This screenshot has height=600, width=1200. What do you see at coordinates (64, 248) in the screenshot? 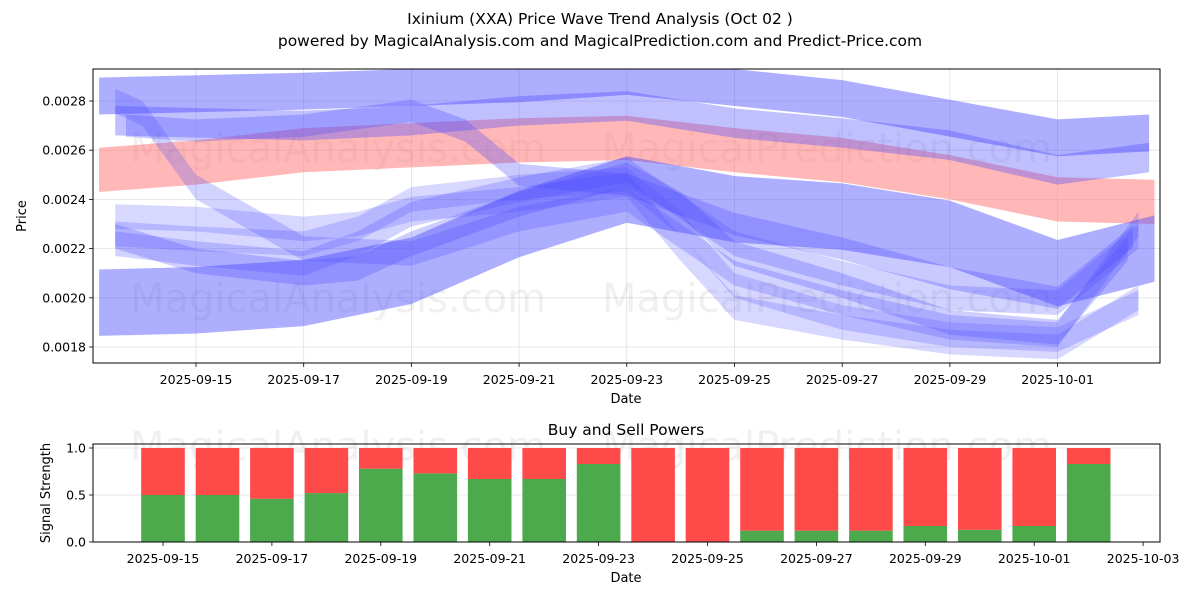
I see `price-y-tick-label: 0.0022` at bounding box center [64, 248].